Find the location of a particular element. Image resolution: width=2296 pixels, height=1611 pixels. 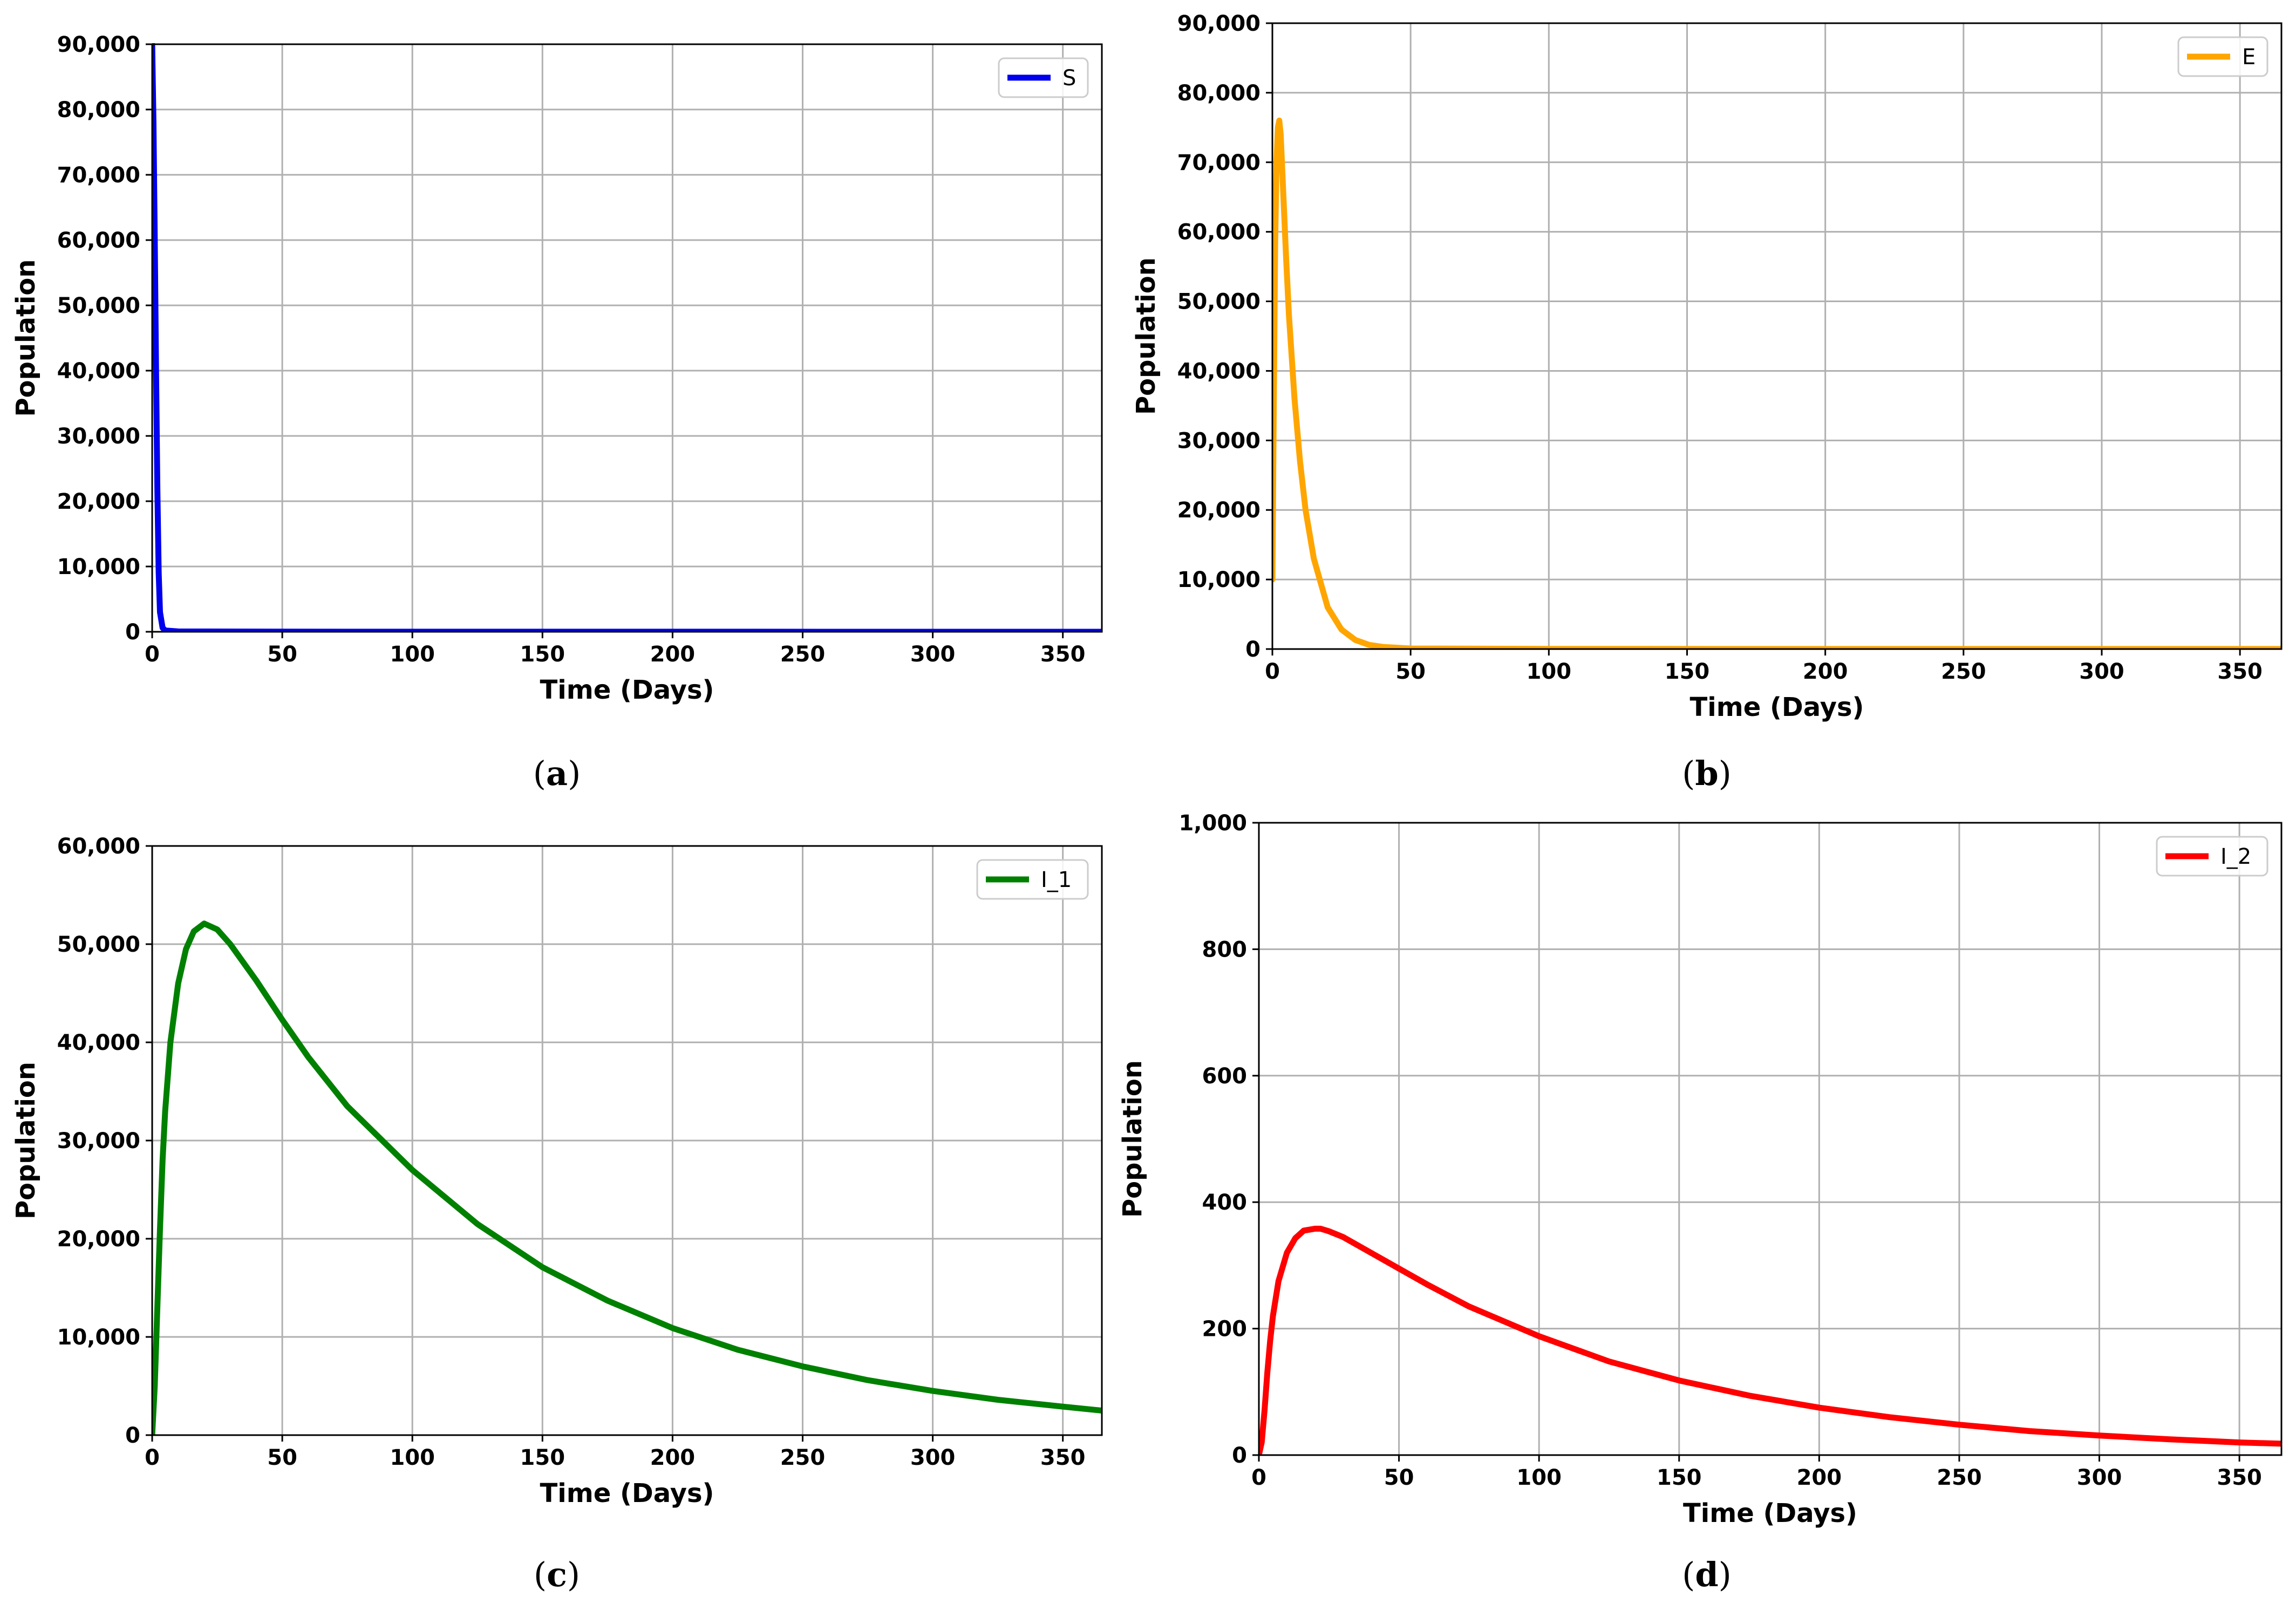

panel-caption: (b) is located at coordinates (1707, 773).